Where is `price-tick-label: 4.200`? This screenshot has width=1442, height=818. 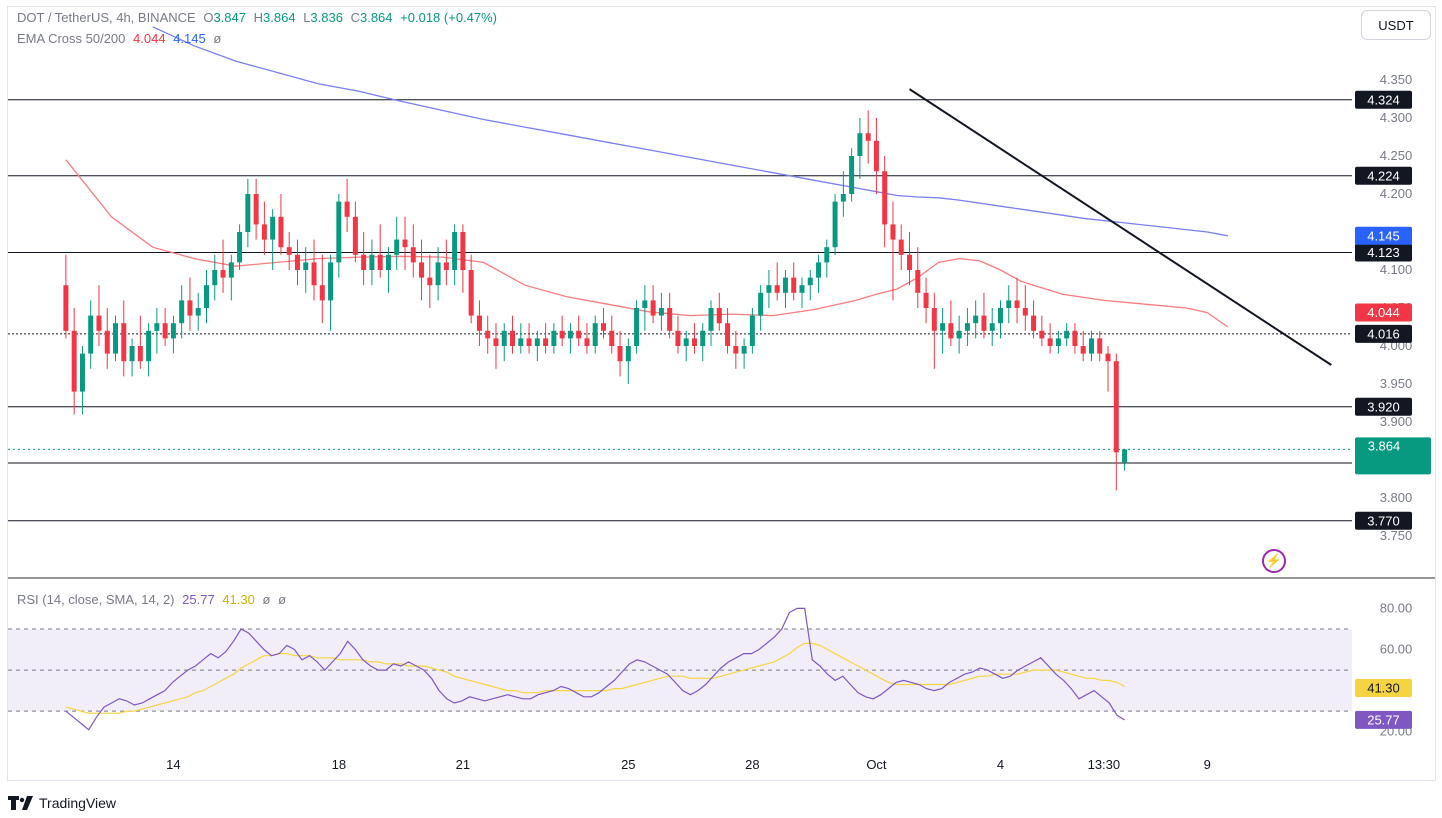
price-tick-label: 4.200 is located at coordinates (1396, 193).